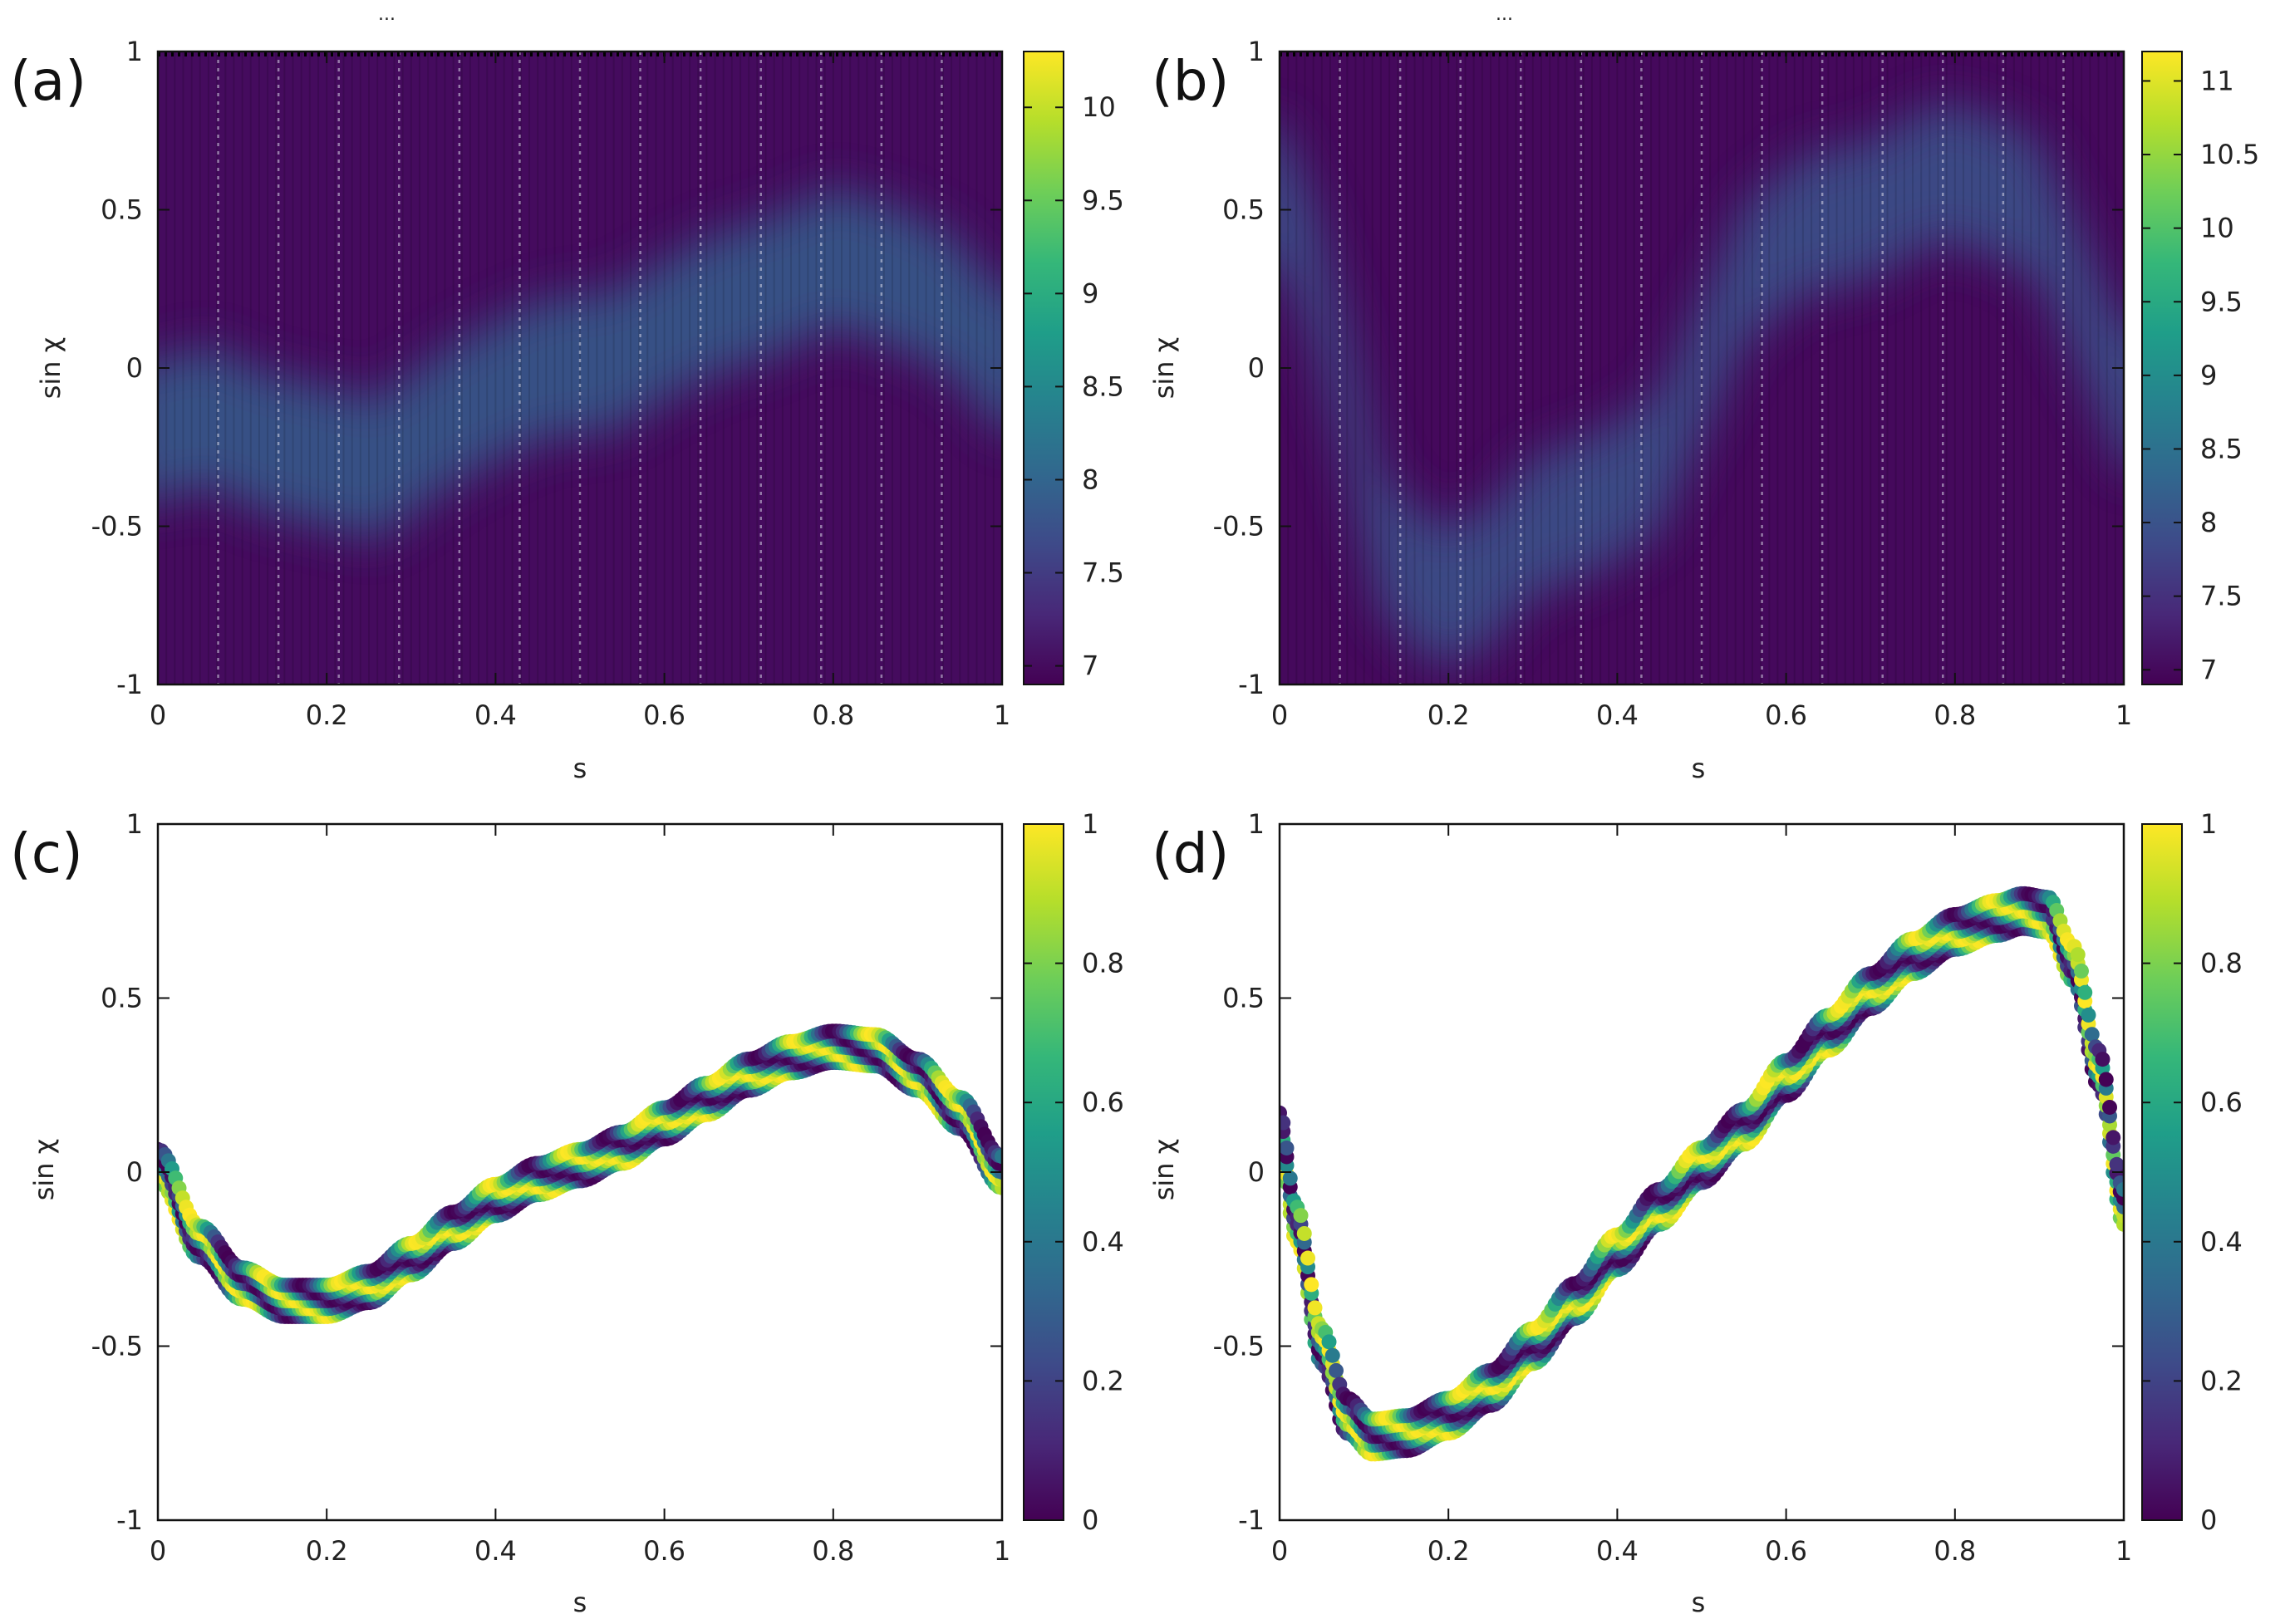 The height and width of the screenshot is (1624, 2280). What do you see at coordinates (1190, 854) in the screenshot?
I see `panel-label-d: (d)` at bounding box center [1190, 854].